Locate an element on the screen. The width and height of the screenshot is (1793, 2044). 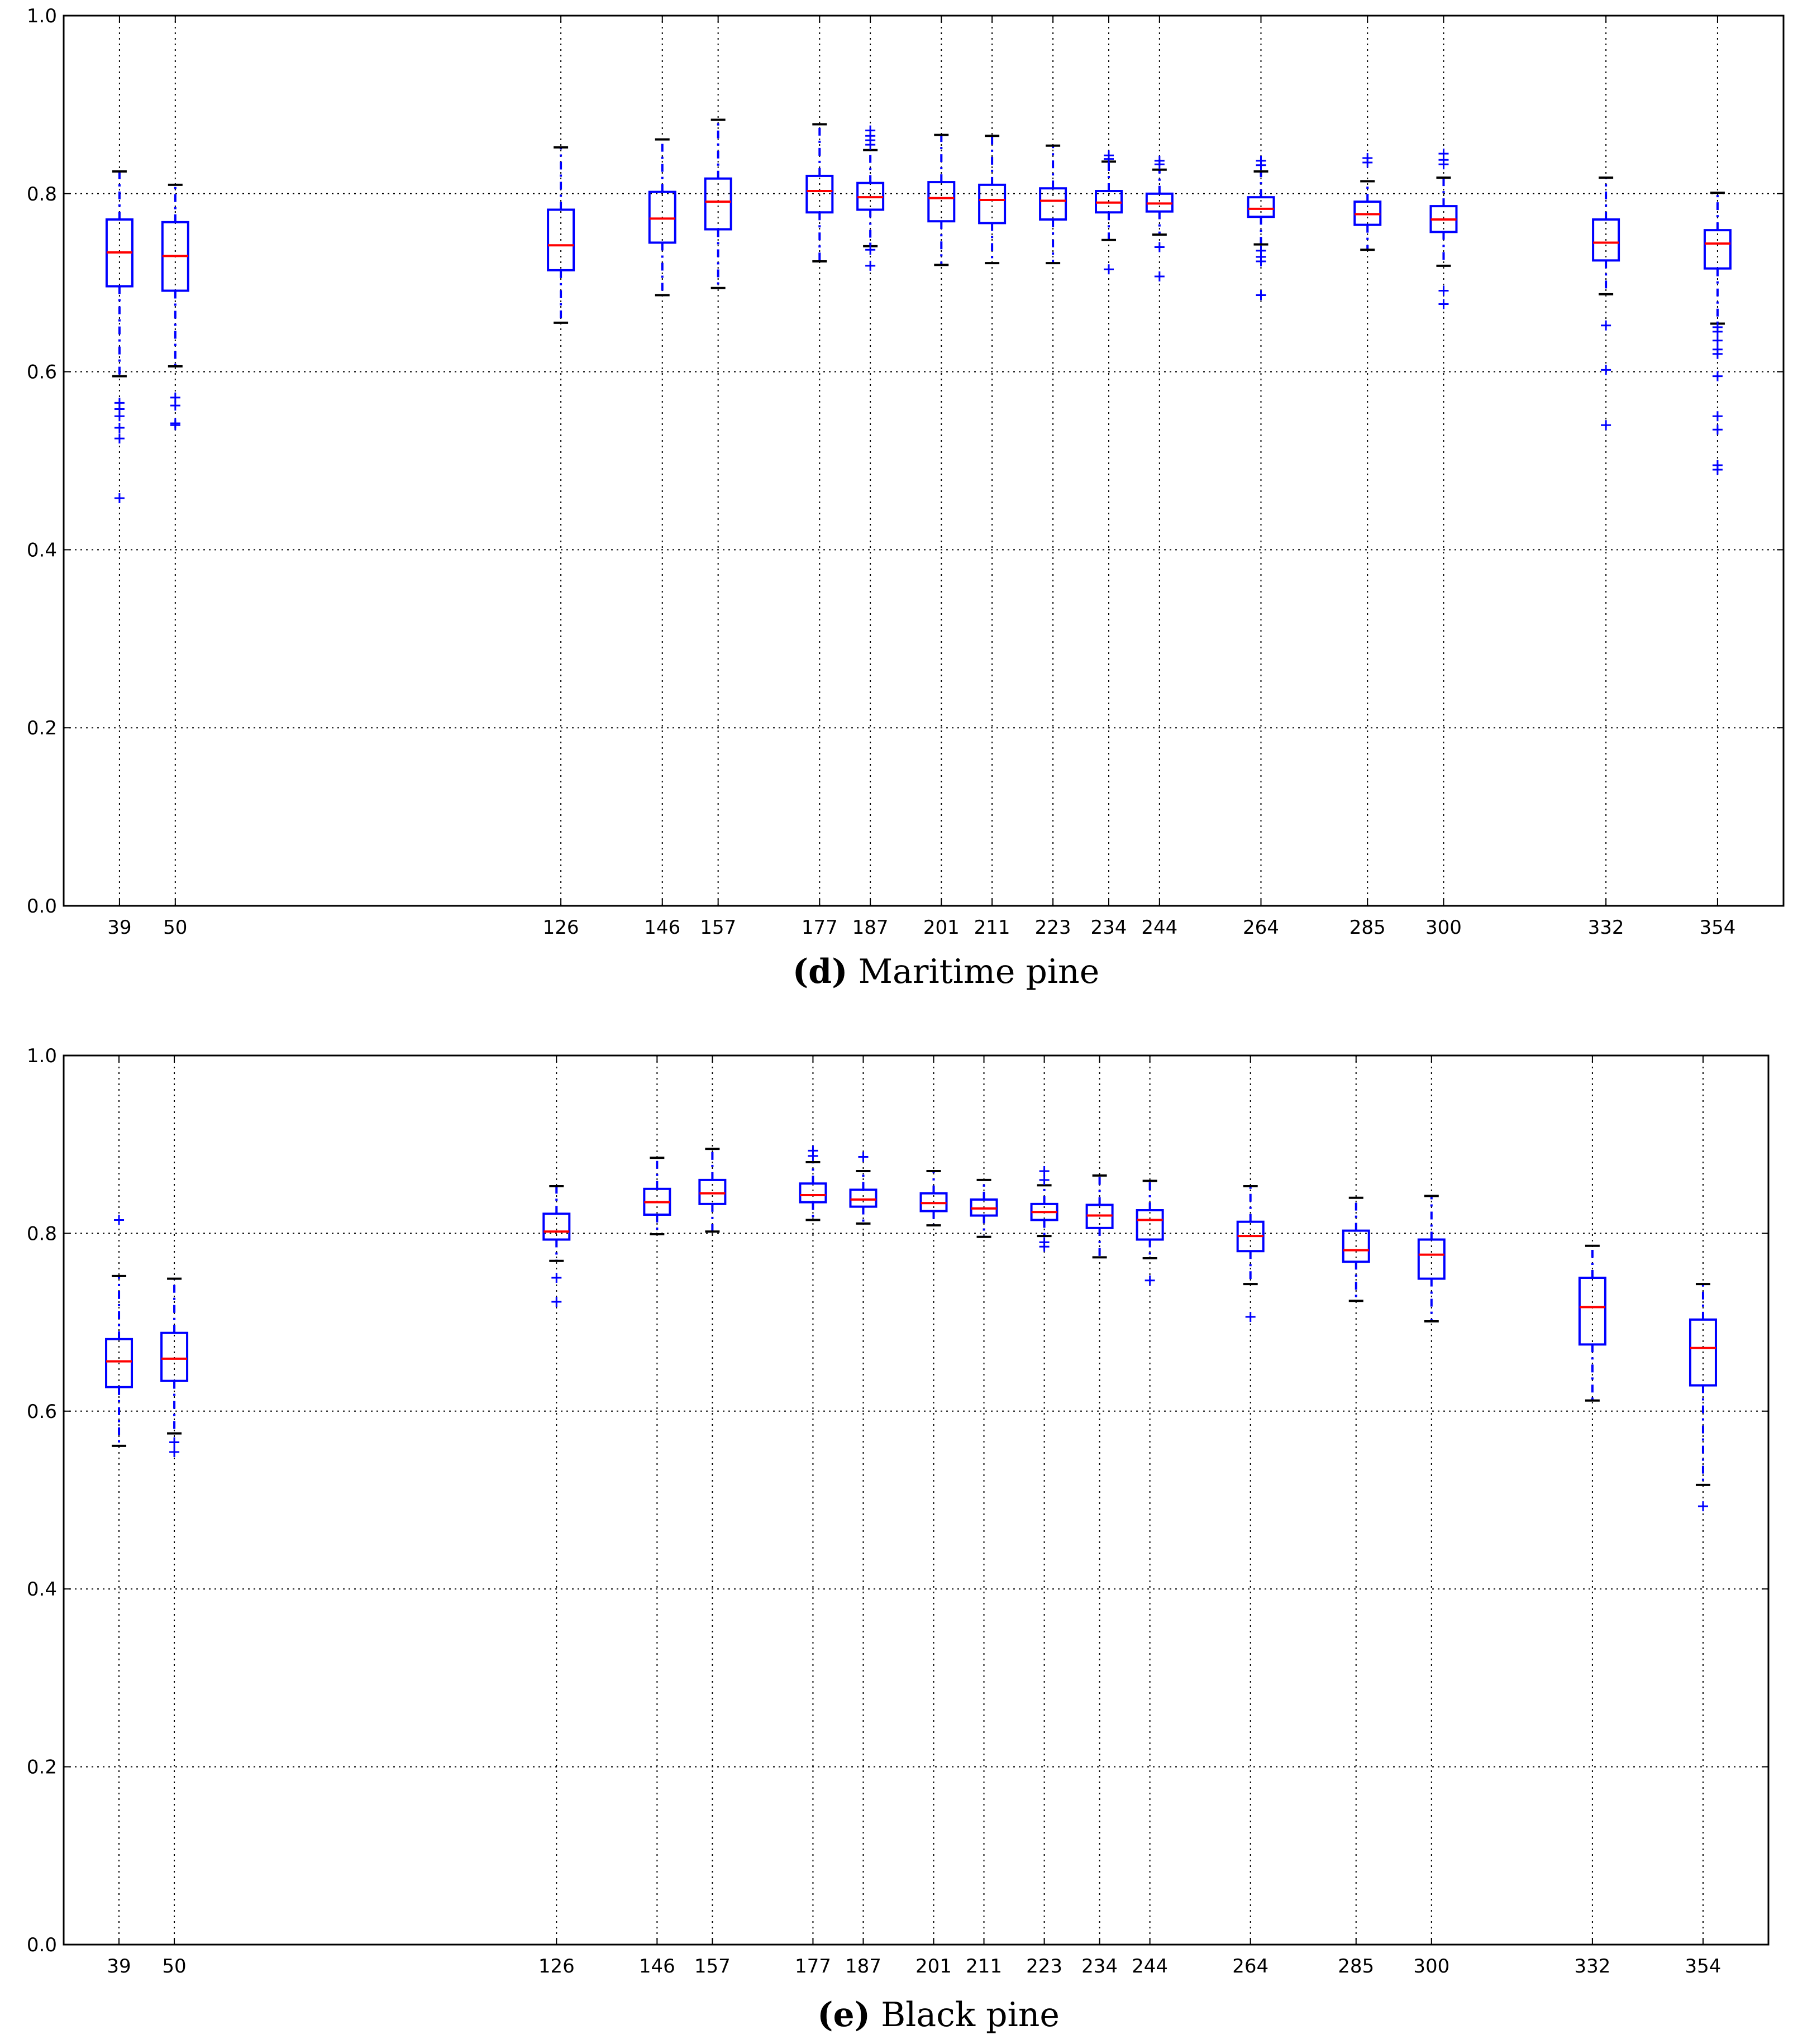
caption-text: Black pine is located at coordinates (970, 2015).